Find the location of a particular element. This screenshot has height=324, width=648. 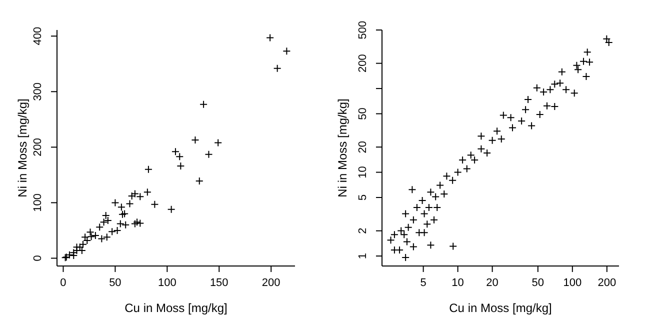

y-tick-label: 100 is located at coordinates (38, 203).